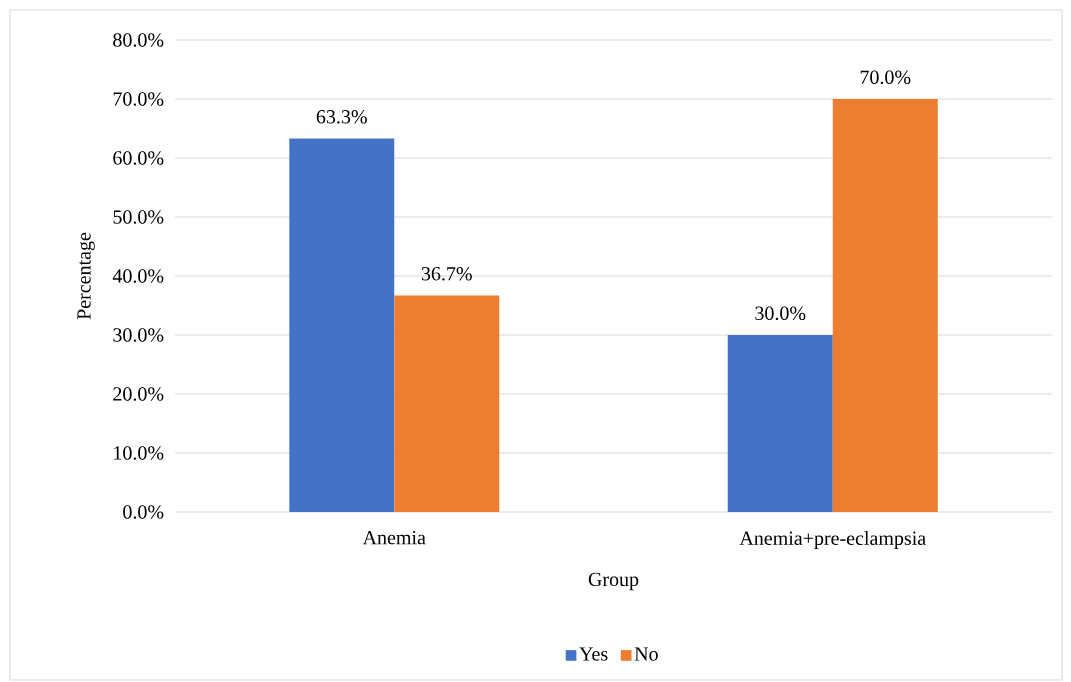 The image size is (1071, 682). Describe the element at coordinates (446, 273) in the screenshot. I see `data-label: 36.7%` at that location.